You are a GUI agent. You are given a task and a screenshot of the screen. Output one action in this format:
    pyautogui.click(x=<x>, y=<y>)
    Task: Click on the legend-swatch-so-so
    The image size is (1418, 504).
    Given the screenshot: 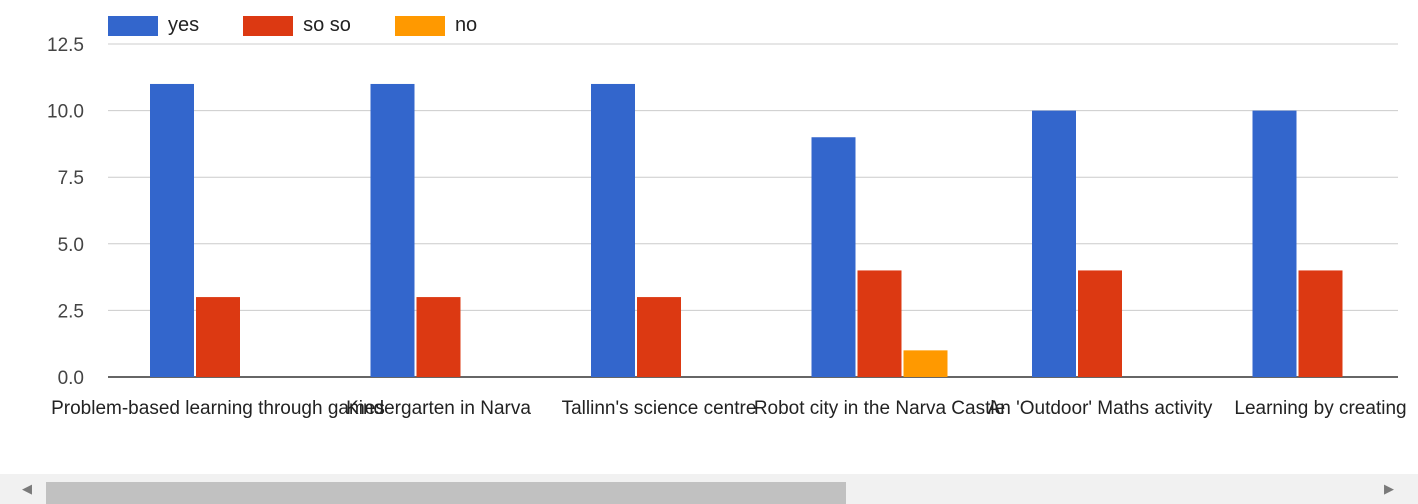 What is the action you would take?
    pyautogui.click(x=268, y=25)
    